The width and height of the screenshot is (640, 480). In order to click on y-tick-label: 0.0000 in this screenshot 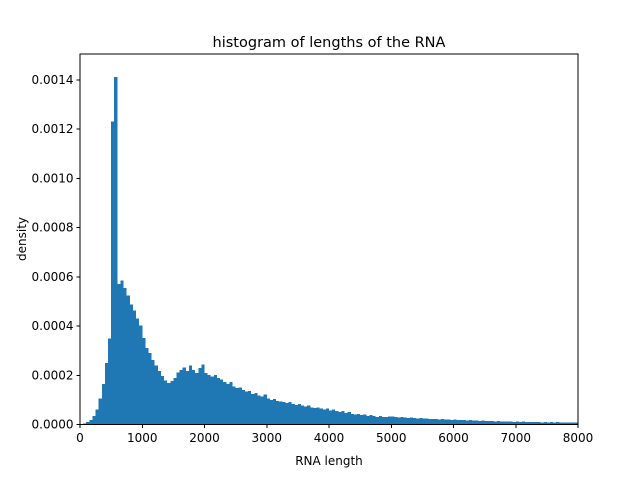, I will do `click(53, 425)`.